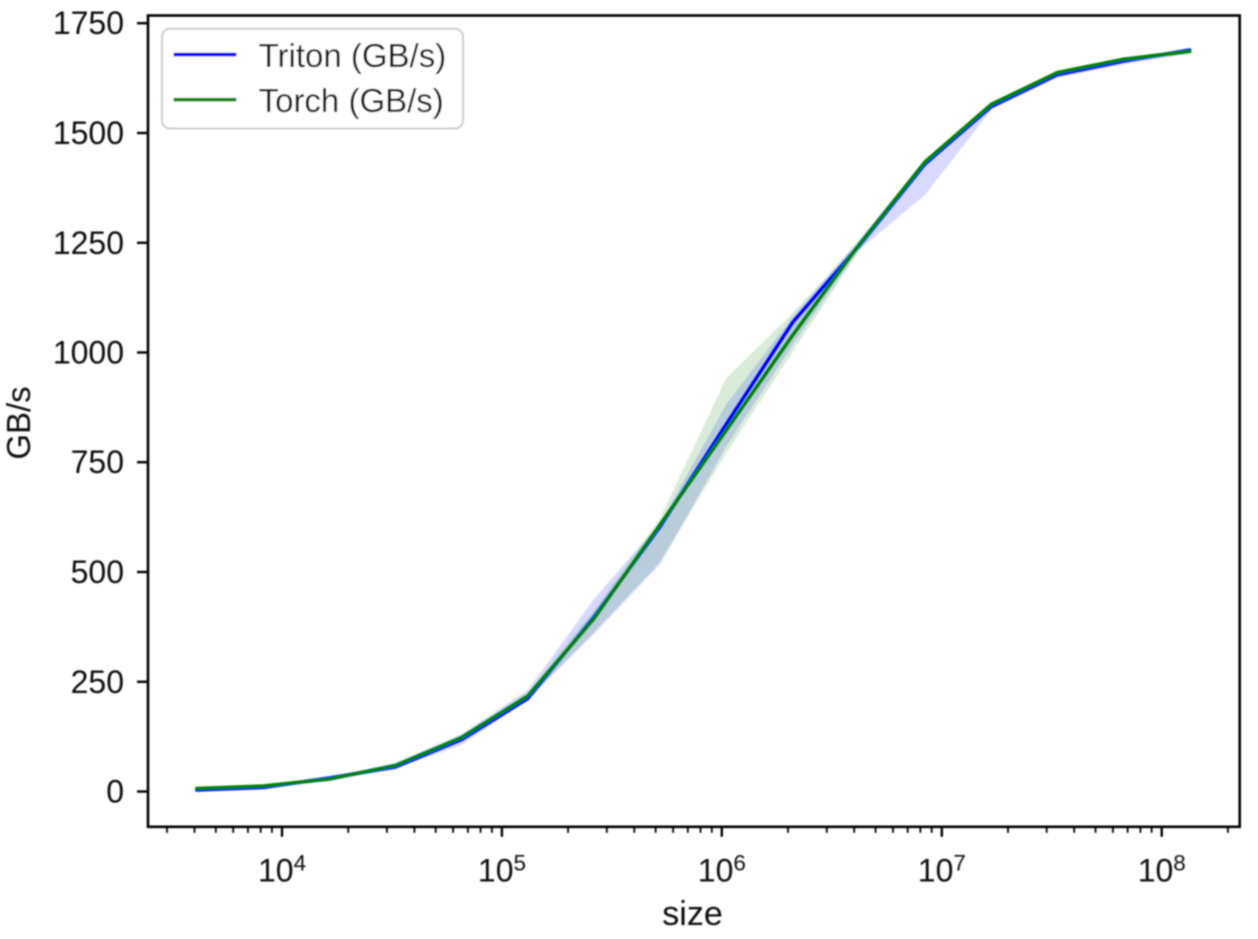 This screenshot has height=939, width=1258. Describe the element at coordinates (97, 462) in the screenshot. I see `svg-text: 750` at that location.